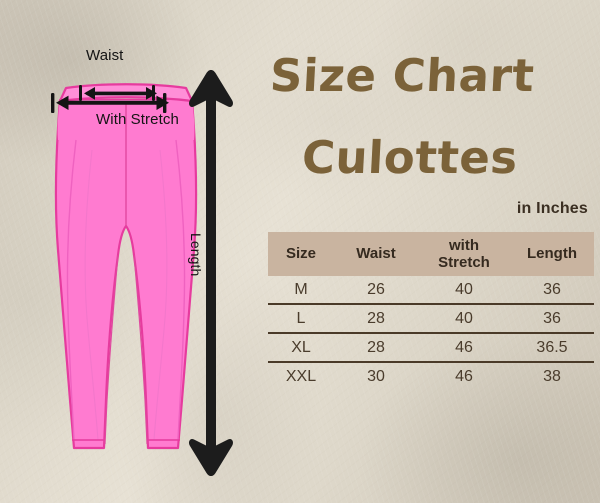  I want to click on column-header-with-stretch: with Stretch, so click(464, 254).